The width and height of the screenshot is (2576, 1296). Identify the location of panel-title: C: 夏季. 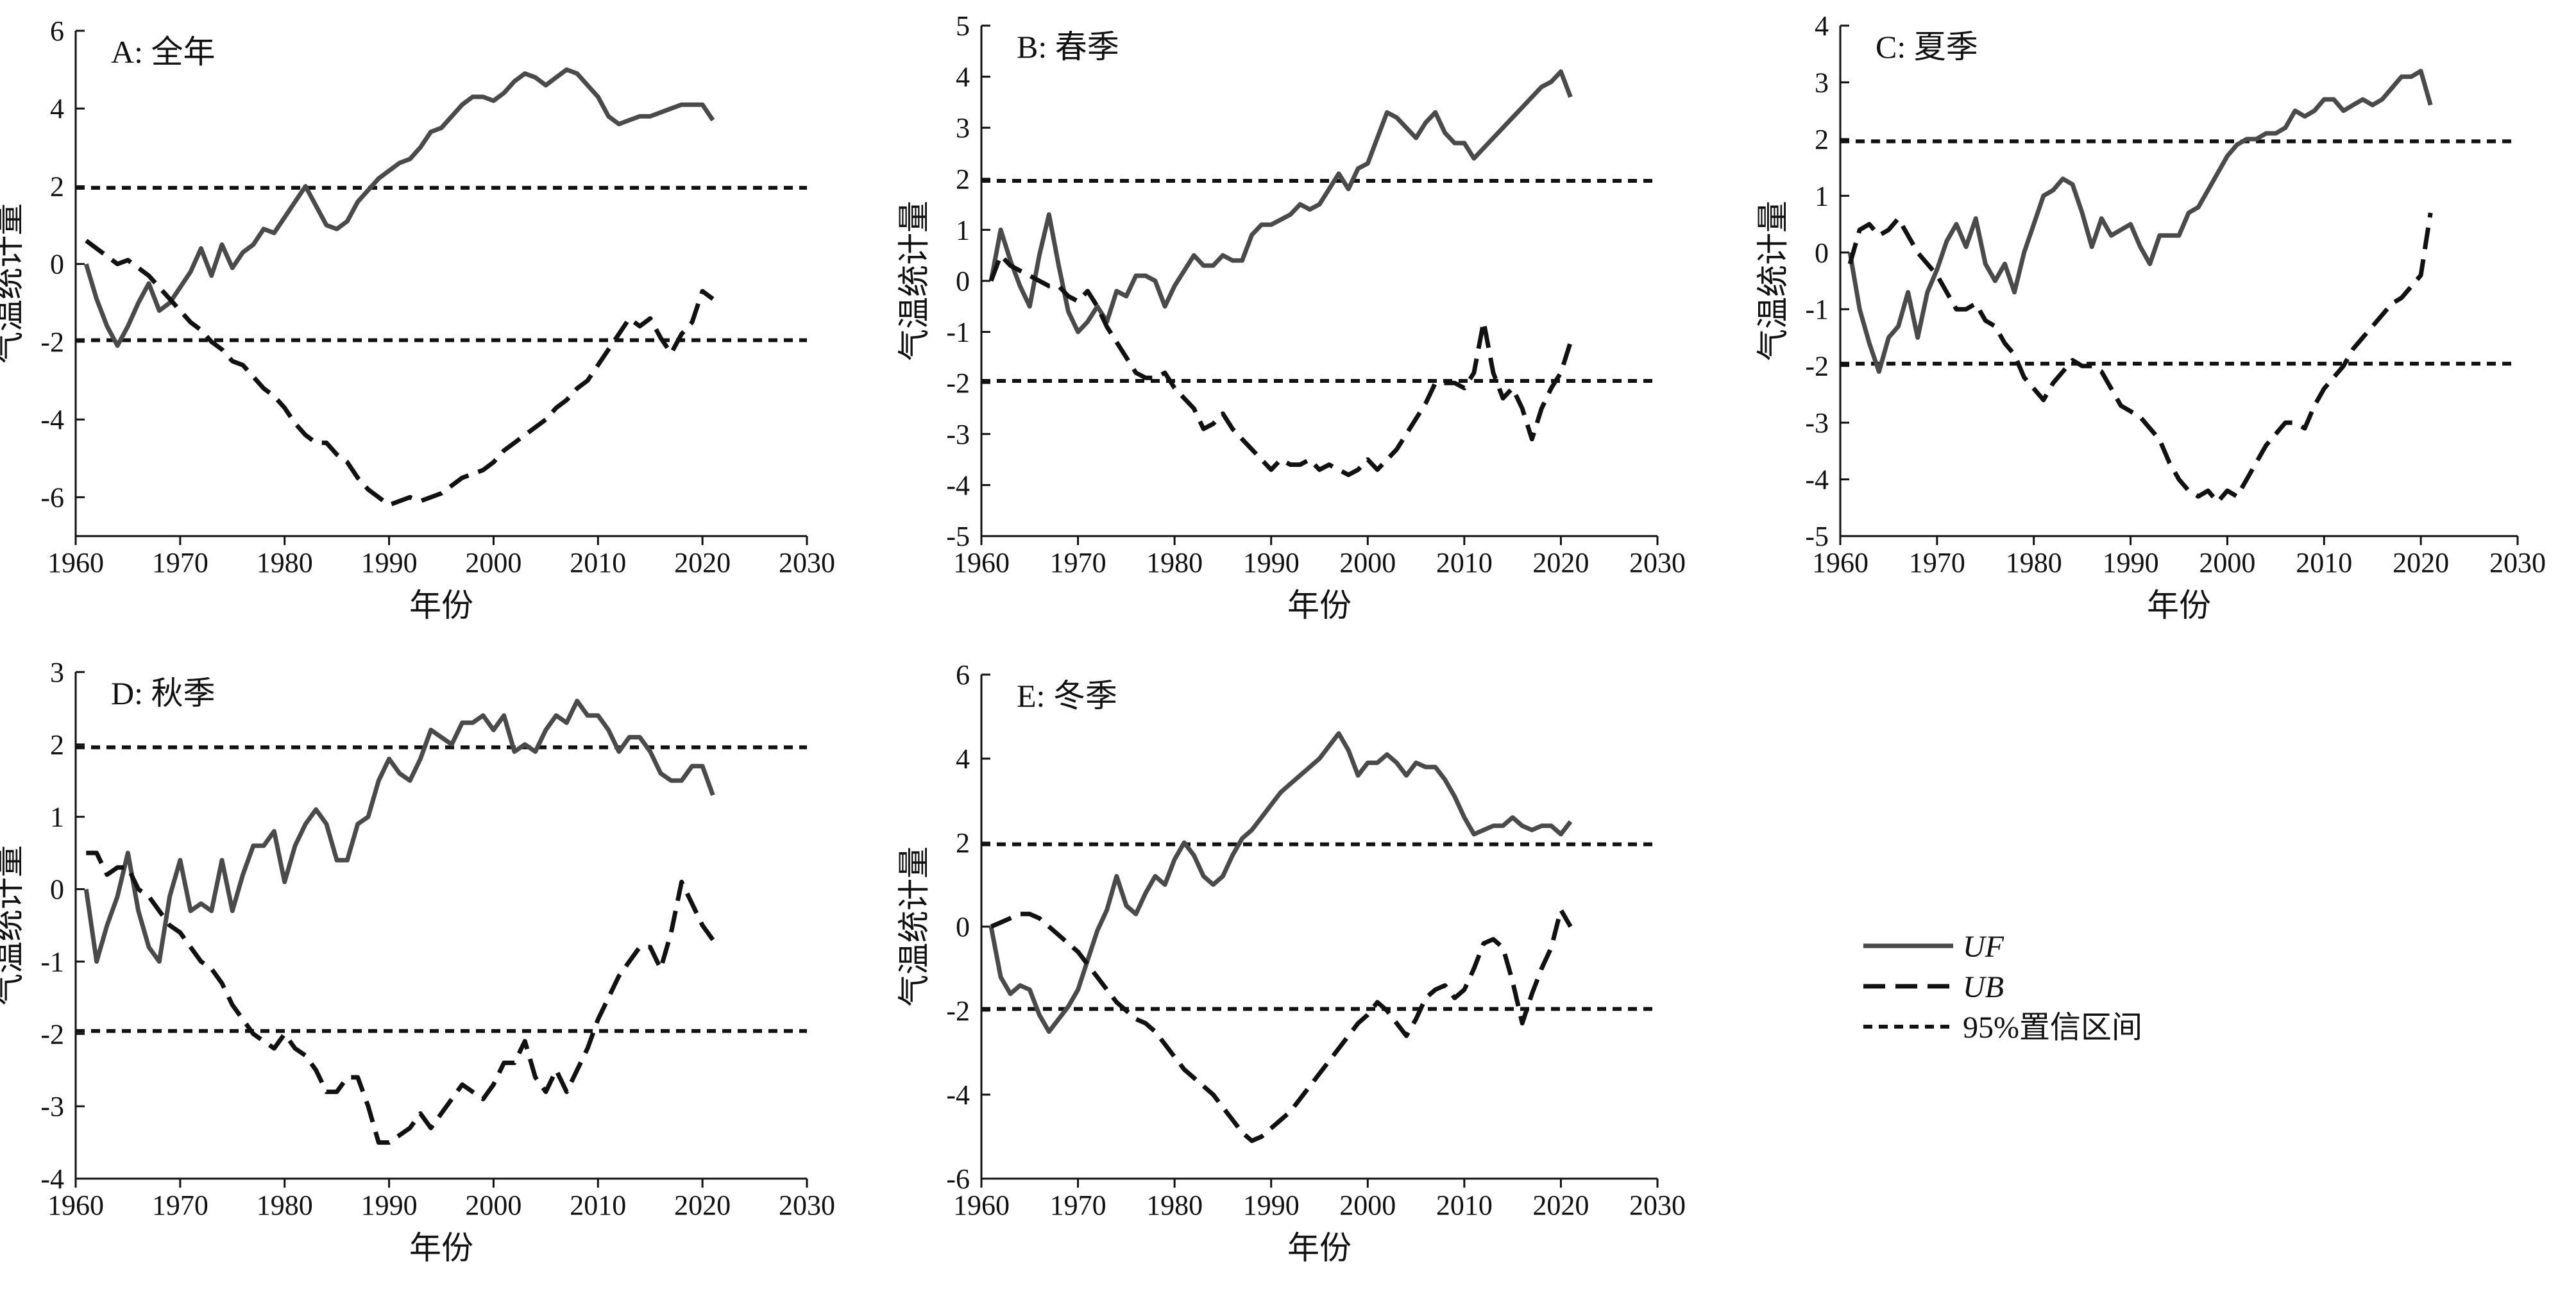
(1927, 47).